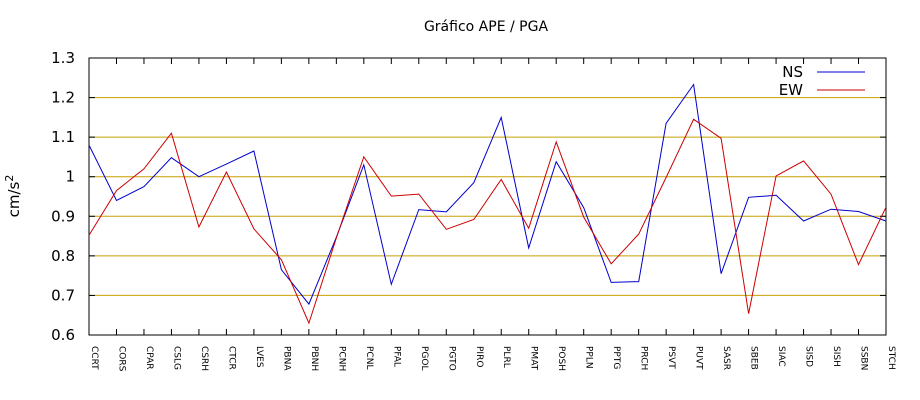 The width and height of the screenshot is (920, 400). Describe the element at coordinates (726, 358) in the screenshot. I see `x-tick-label: SASR` at that location.